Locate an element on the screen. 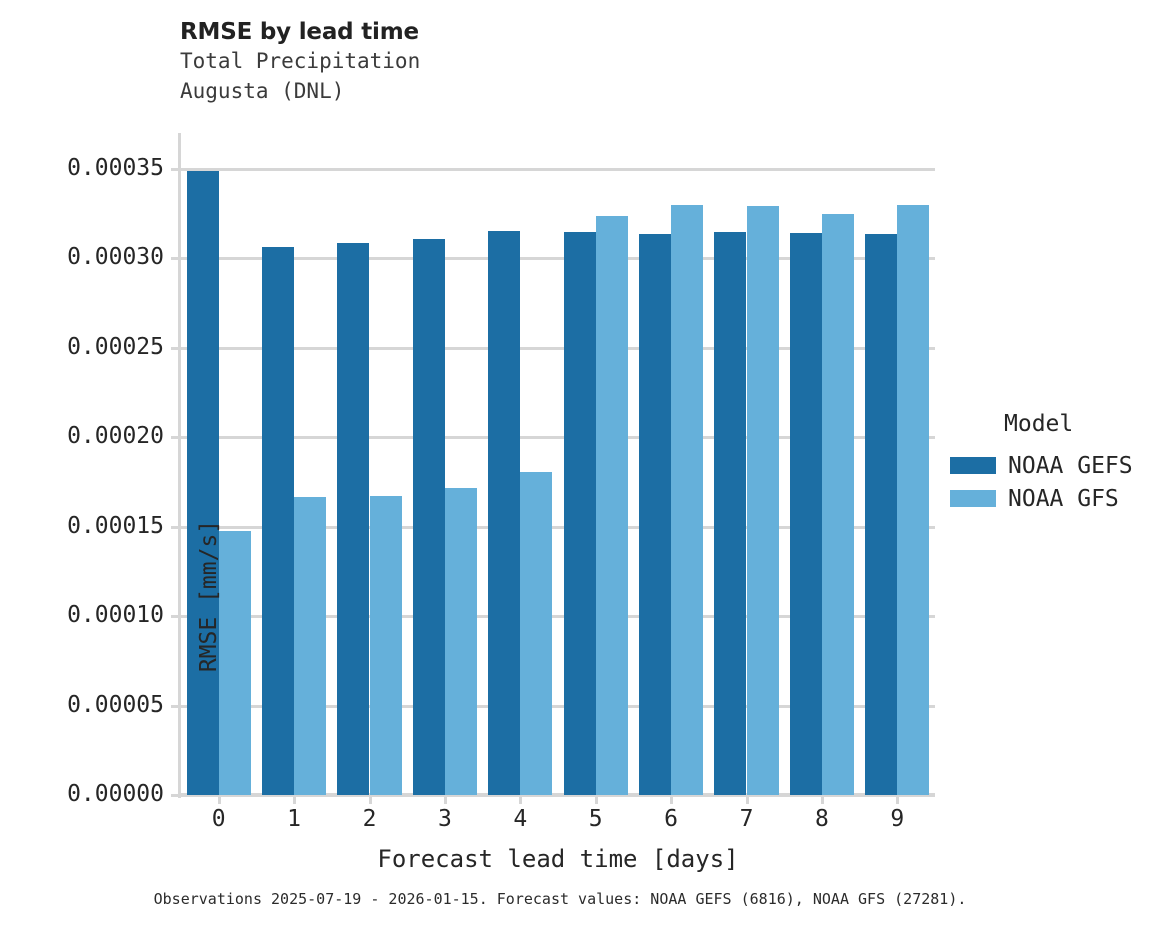  chart-subtitle-location: Augusta (DNL) is located at coordinates (262, 91).